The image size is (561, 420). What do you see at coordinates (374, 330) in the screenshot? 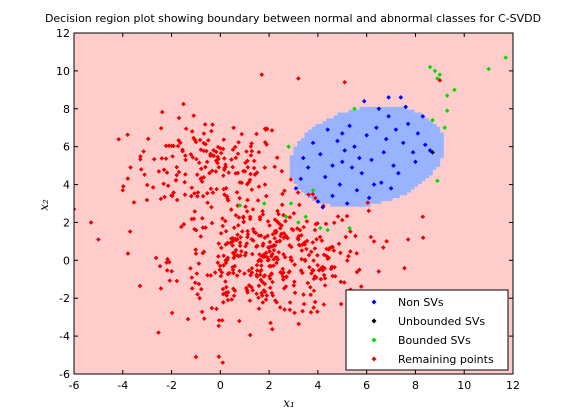
I see `legend-markers` at bounding box center [374, 330].